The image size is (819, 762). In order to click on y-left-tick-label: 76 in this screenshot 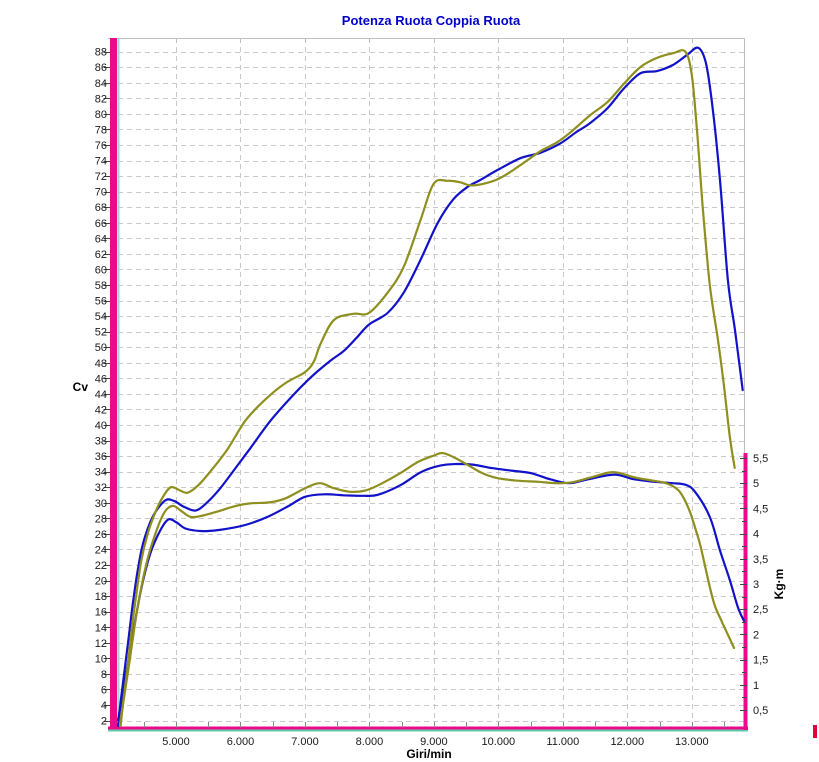, I will do `click(101, 146)`.